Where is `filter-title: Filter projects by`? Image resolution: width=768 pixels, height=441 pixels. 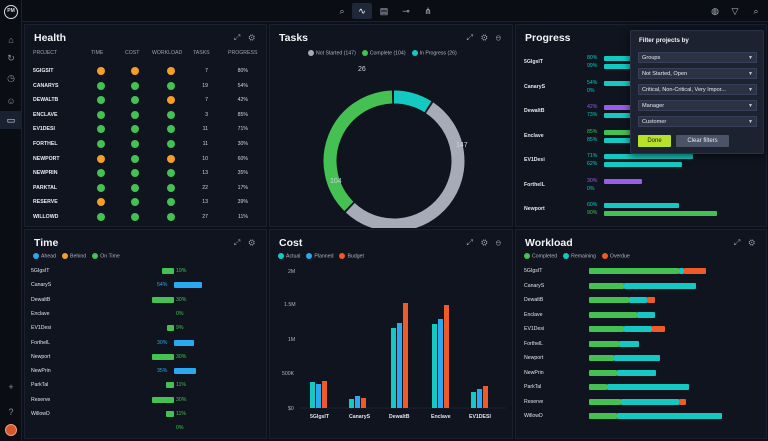 filter-title: Filter projects by is located at coordinates (664, 40).